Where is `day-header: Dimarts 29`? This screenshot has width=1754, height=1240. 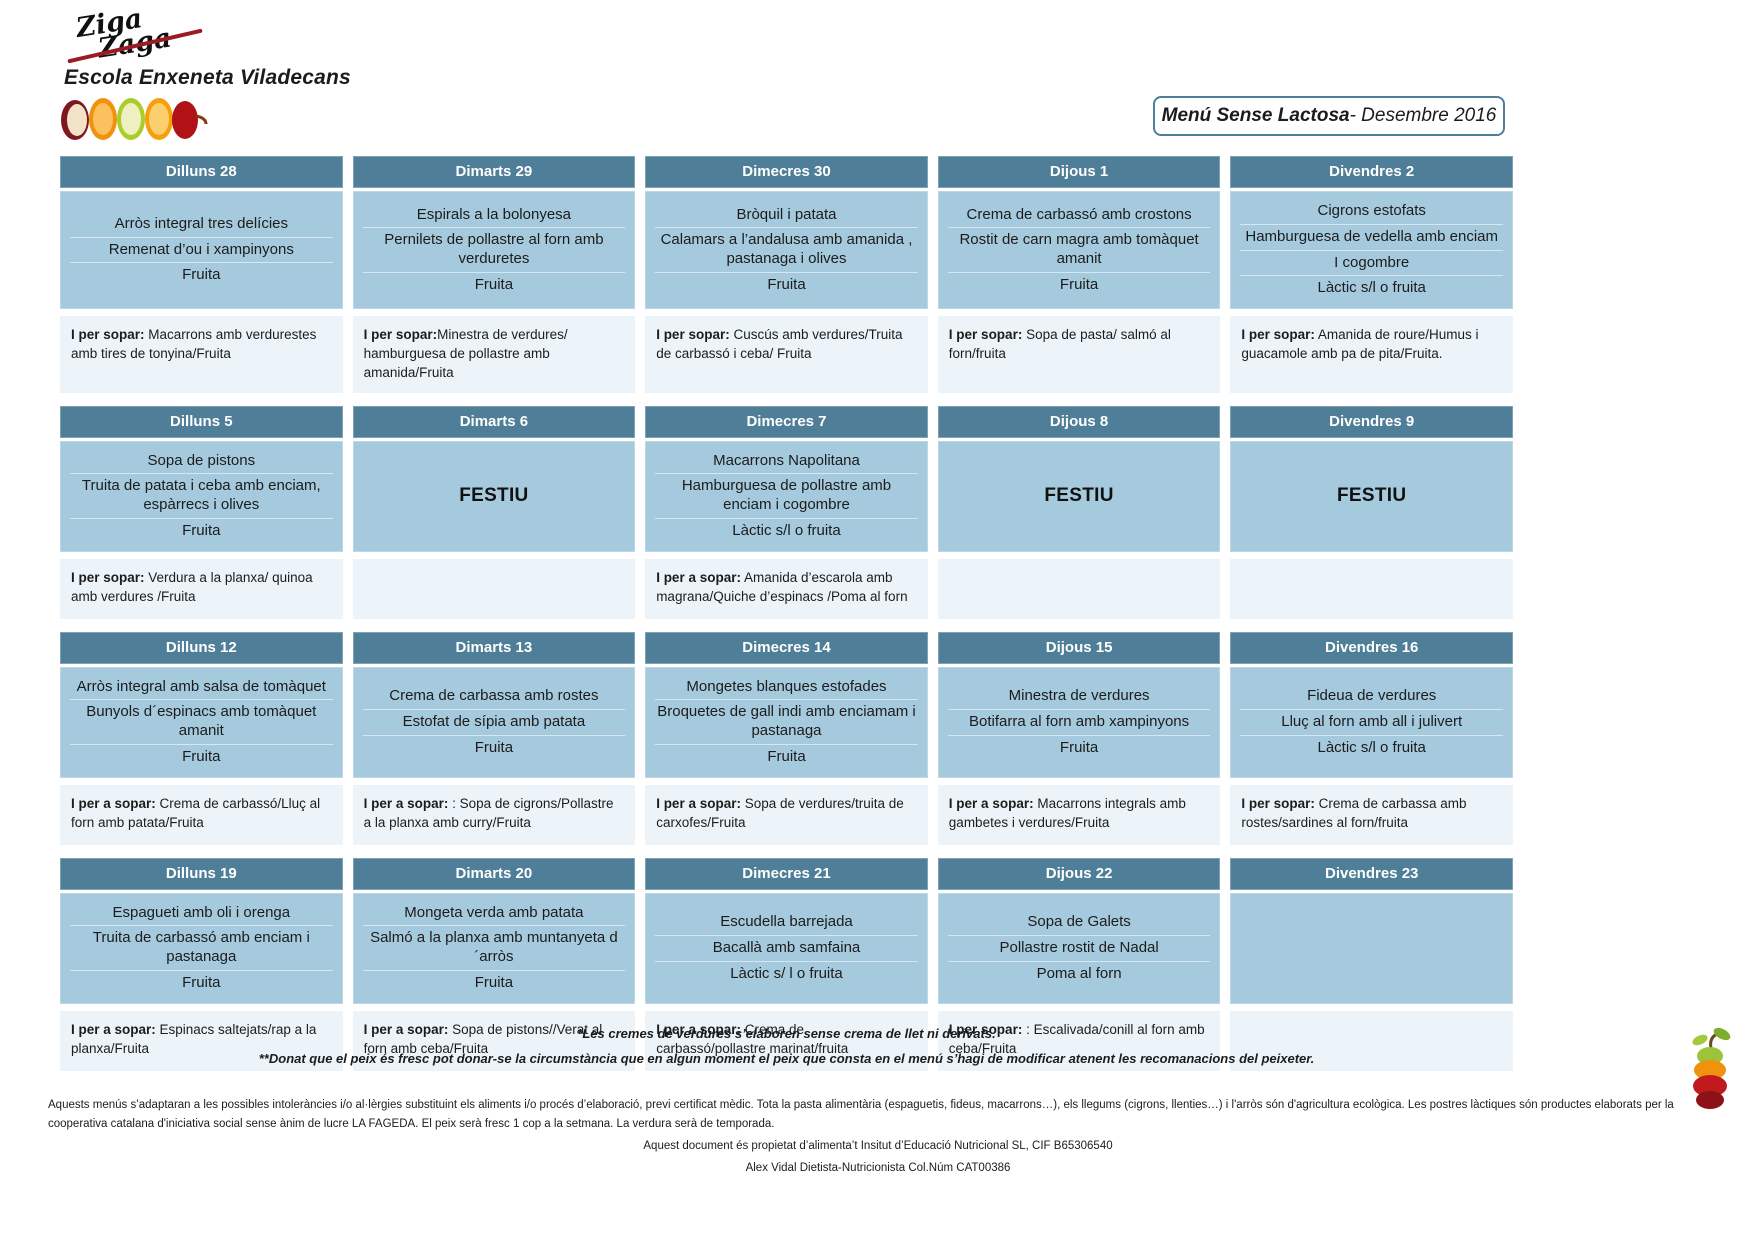
day-header: Dimarts 29 is located at coordinates (494, 172).